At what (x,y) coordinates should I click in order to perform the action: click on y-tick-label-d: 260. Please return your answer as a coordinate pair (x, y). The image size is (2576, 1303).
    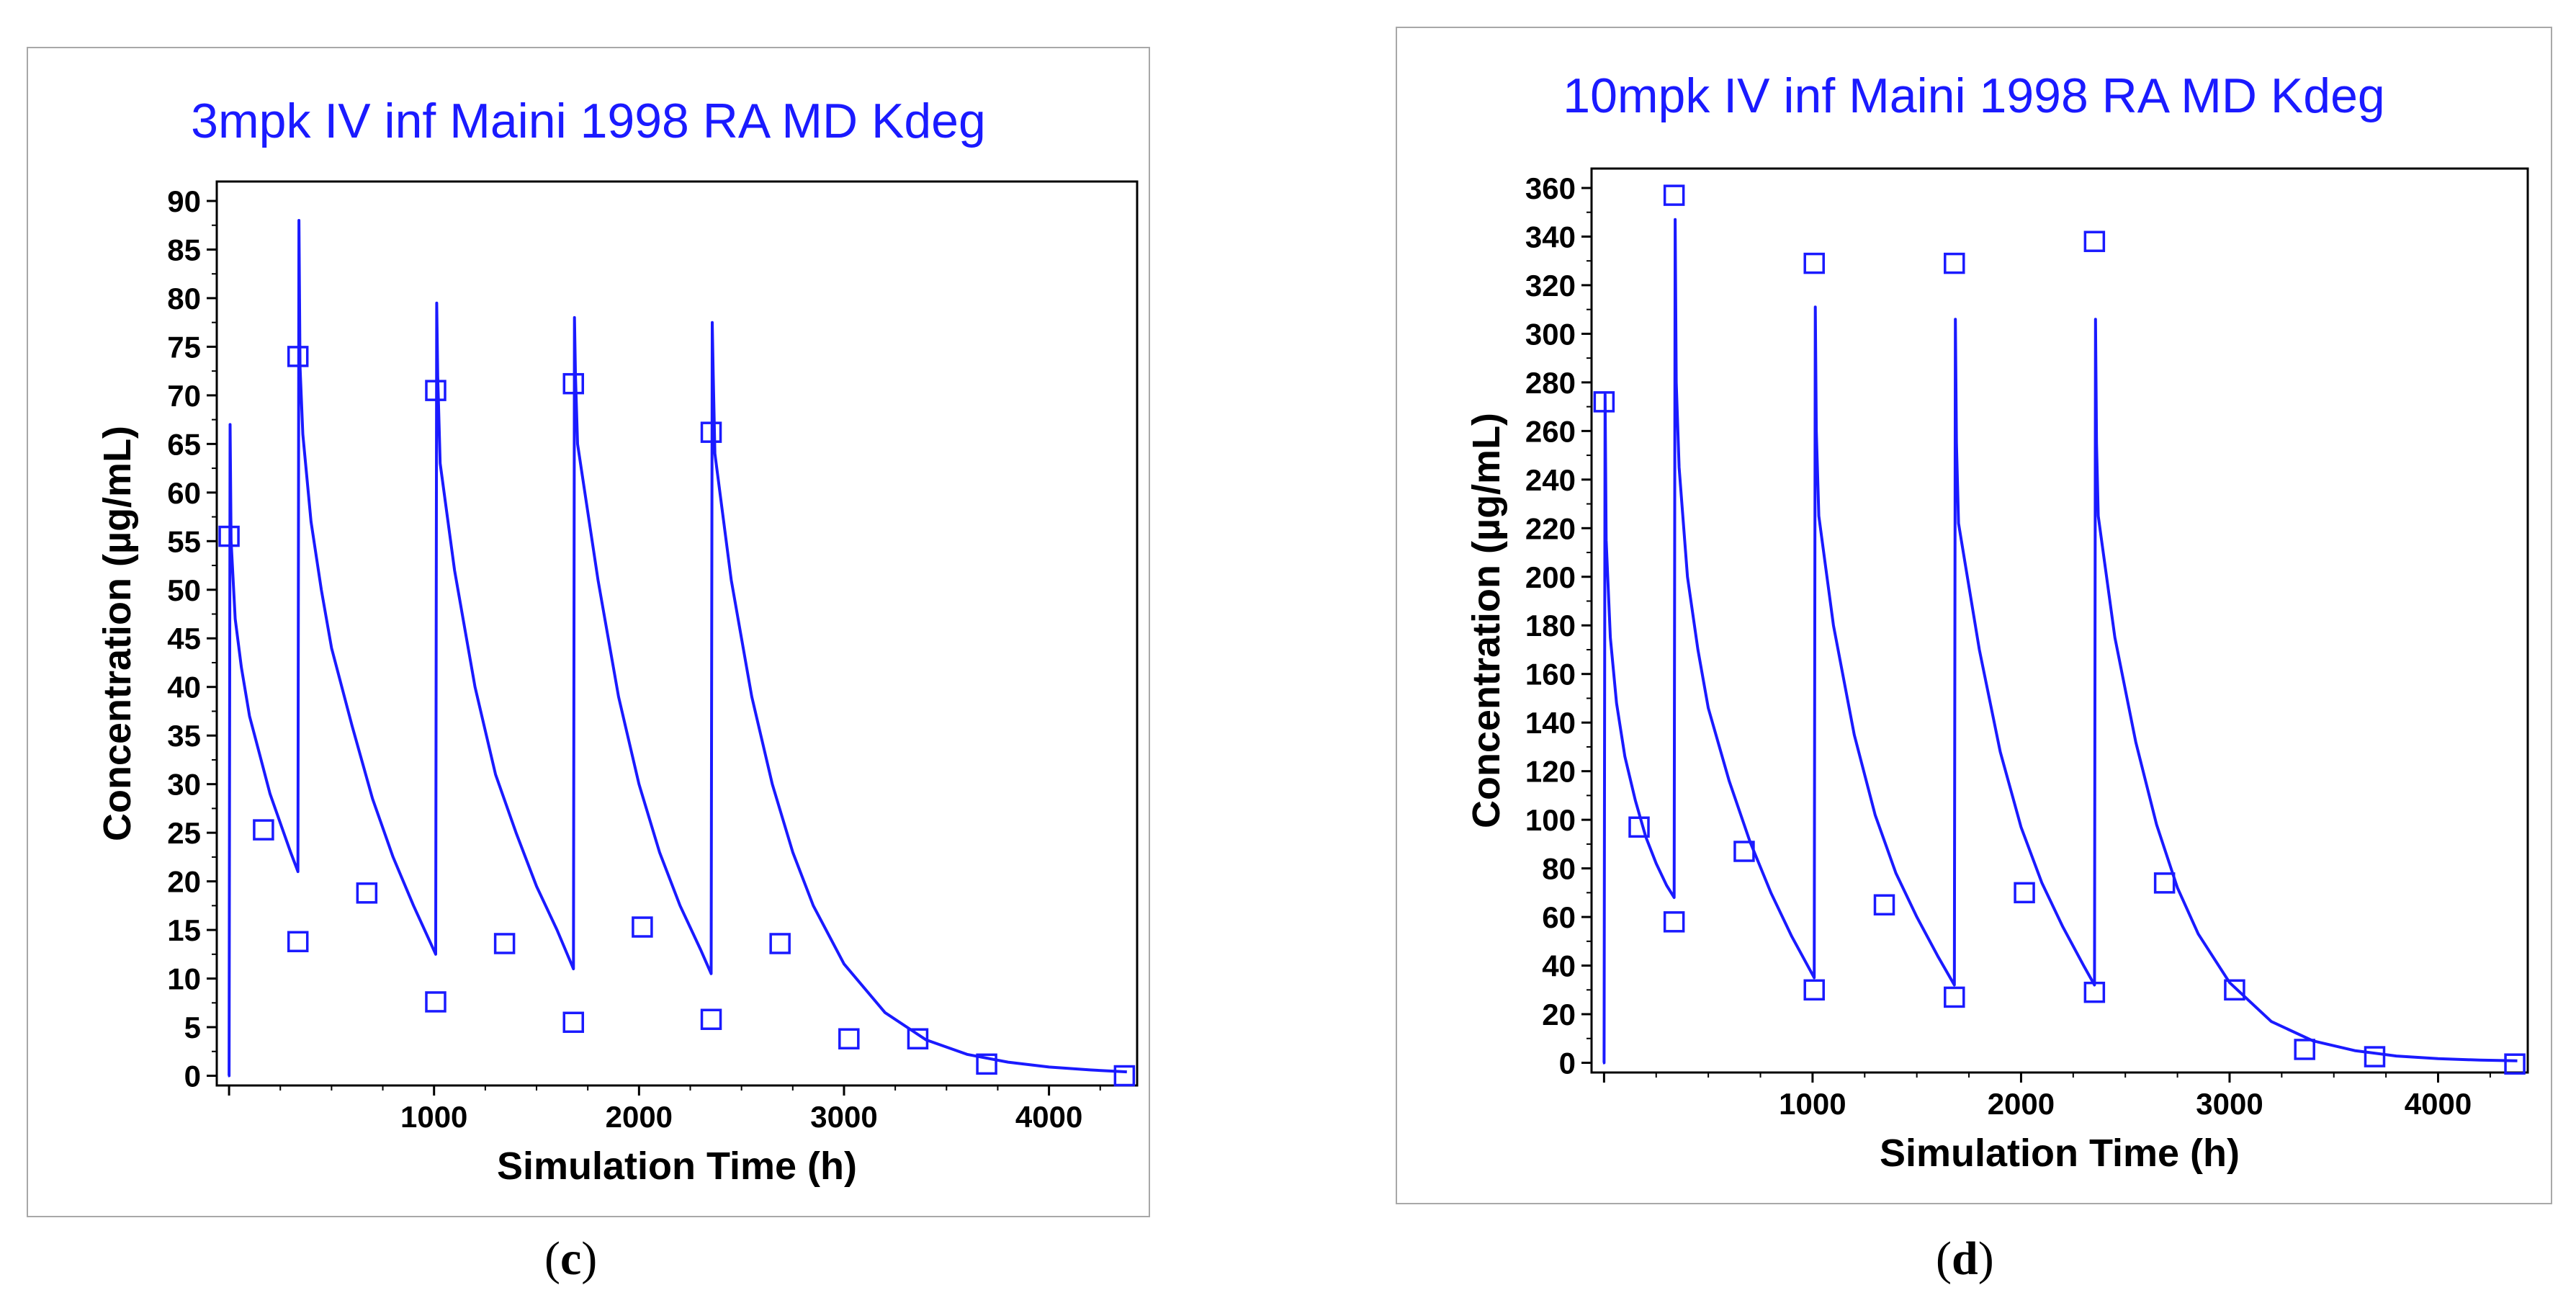
    Looking at the image, I should click on (1550, 431).